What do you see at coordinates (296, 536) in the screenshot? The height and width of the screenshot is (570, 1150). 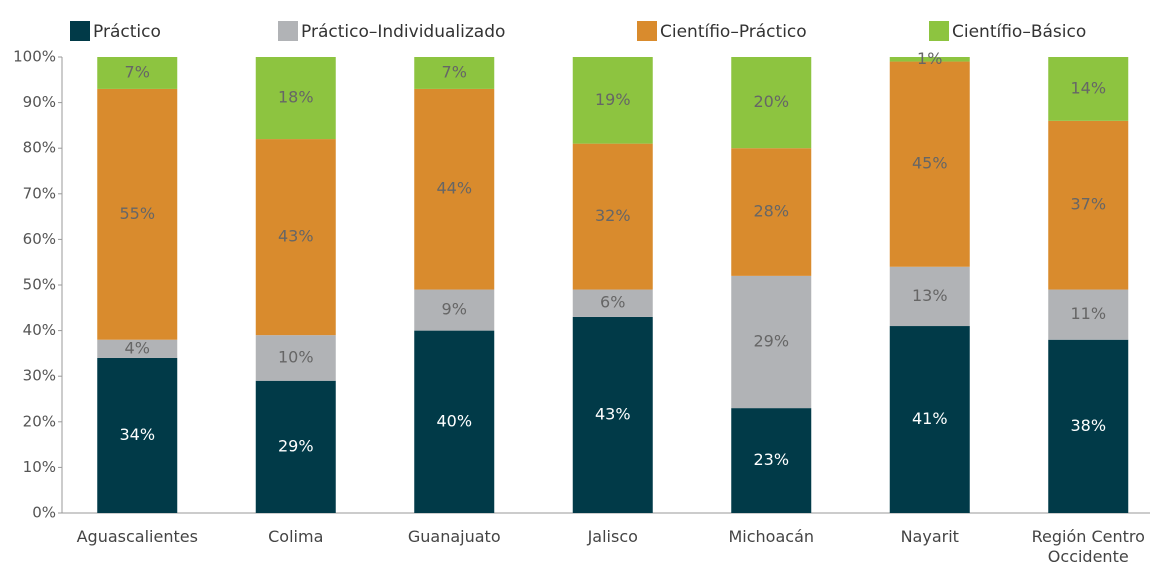 I see `x-tick-label: Colima` at bounding box center [296, 536].